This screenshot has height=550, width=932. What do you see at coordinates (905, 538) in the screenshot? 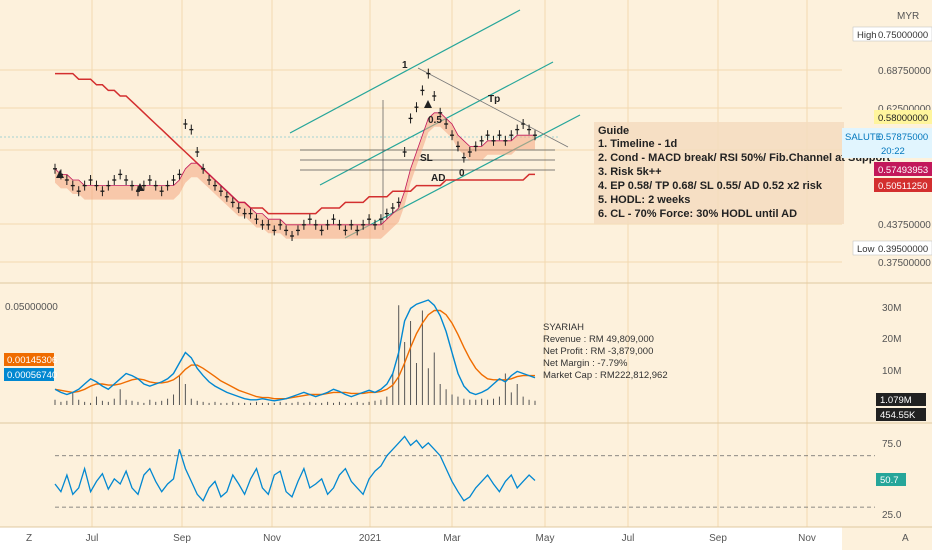
I see `auto-scale-button: A` at bounding box center [905, 538].